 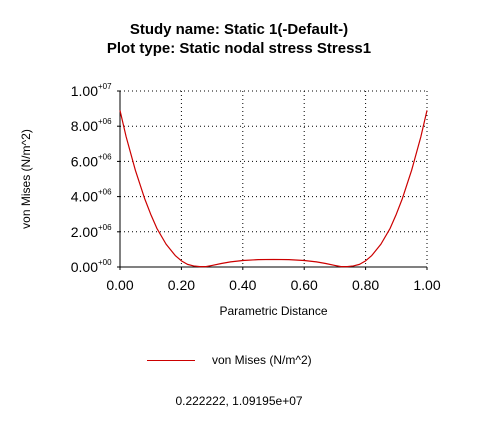 What do you see at coordinates (105, 156) in the screenshot?
I see `y-tick-exponent-3: +06` at bounding box center [105, 156].